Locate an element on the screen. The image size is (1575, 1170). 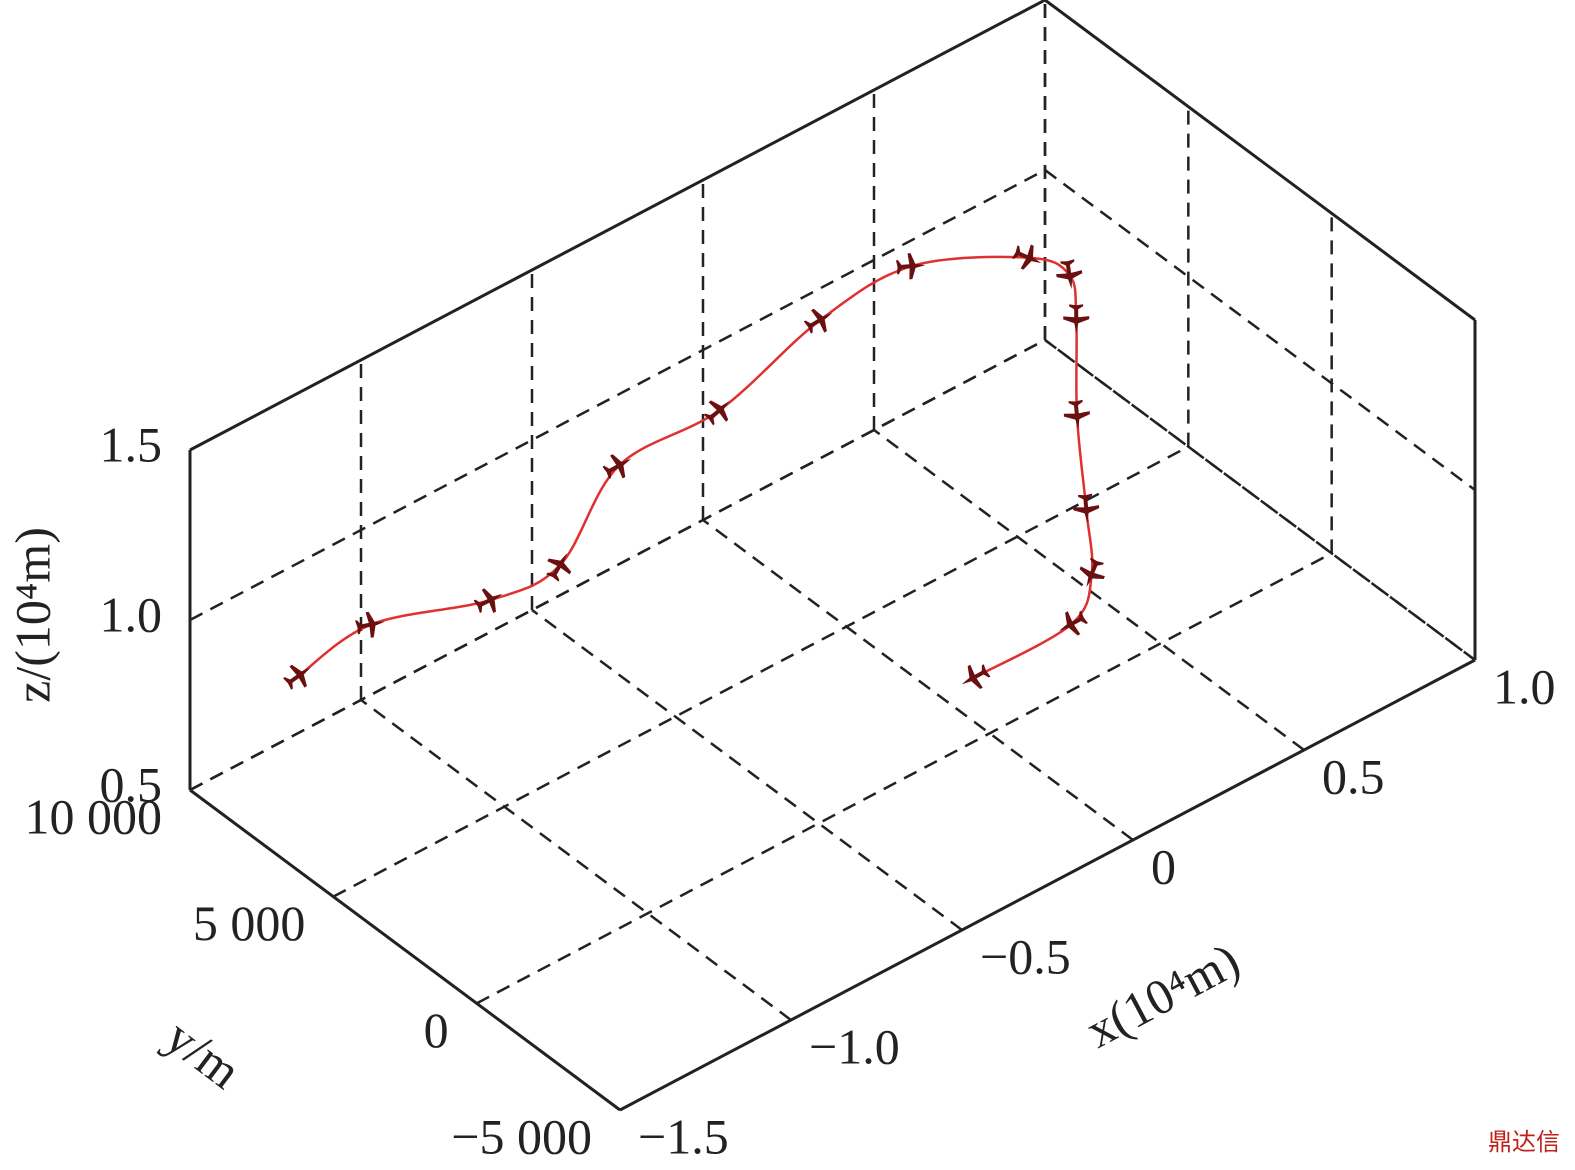
y-tick-label: 0 is located at coordinates (436, 1030).